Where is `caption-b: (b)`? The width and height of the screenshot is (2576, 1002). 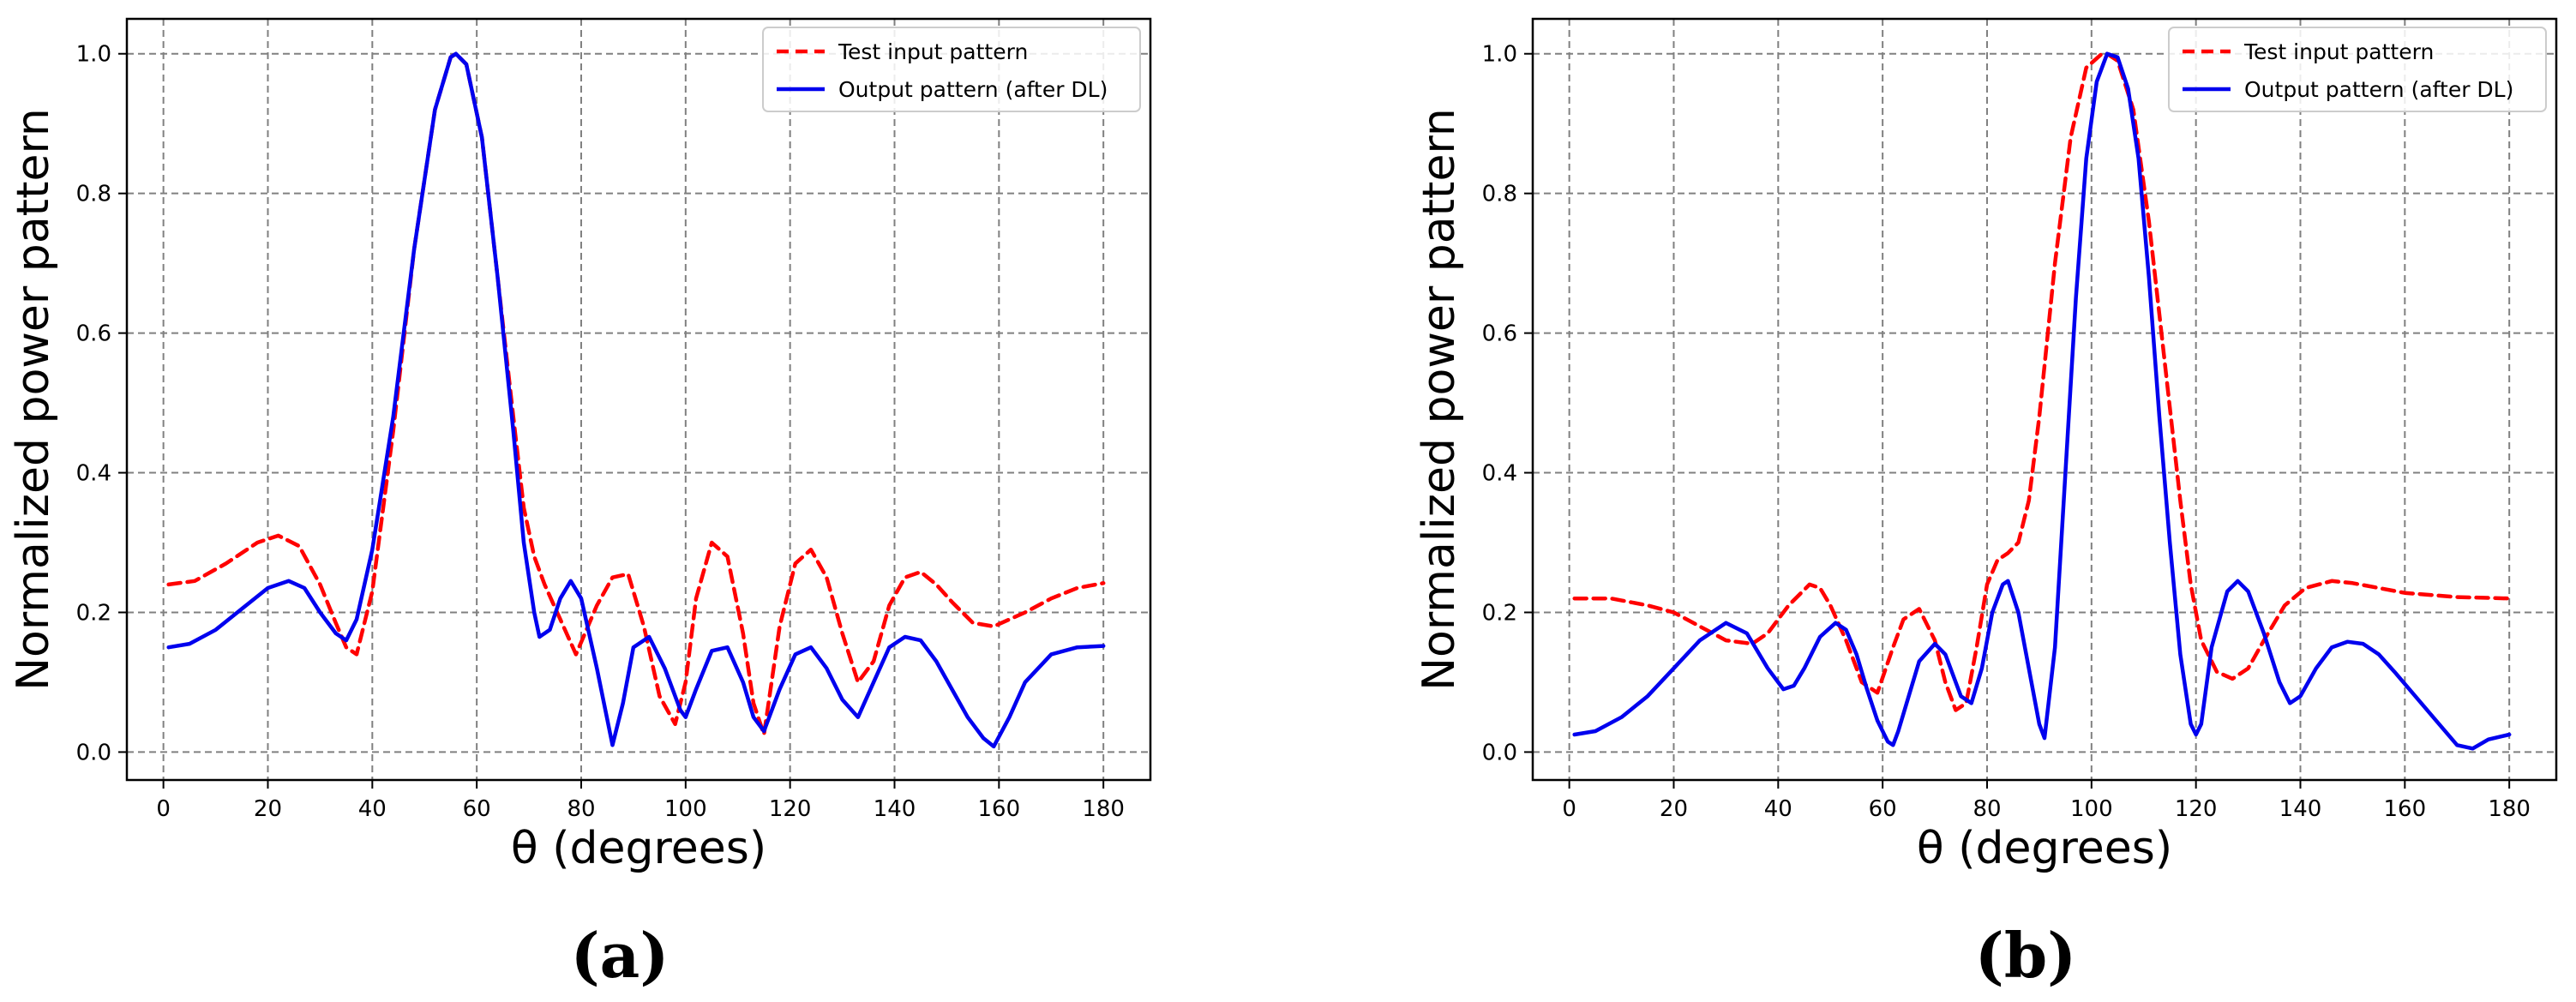 caption-b: (b) is located at coordinates (2025, 955).